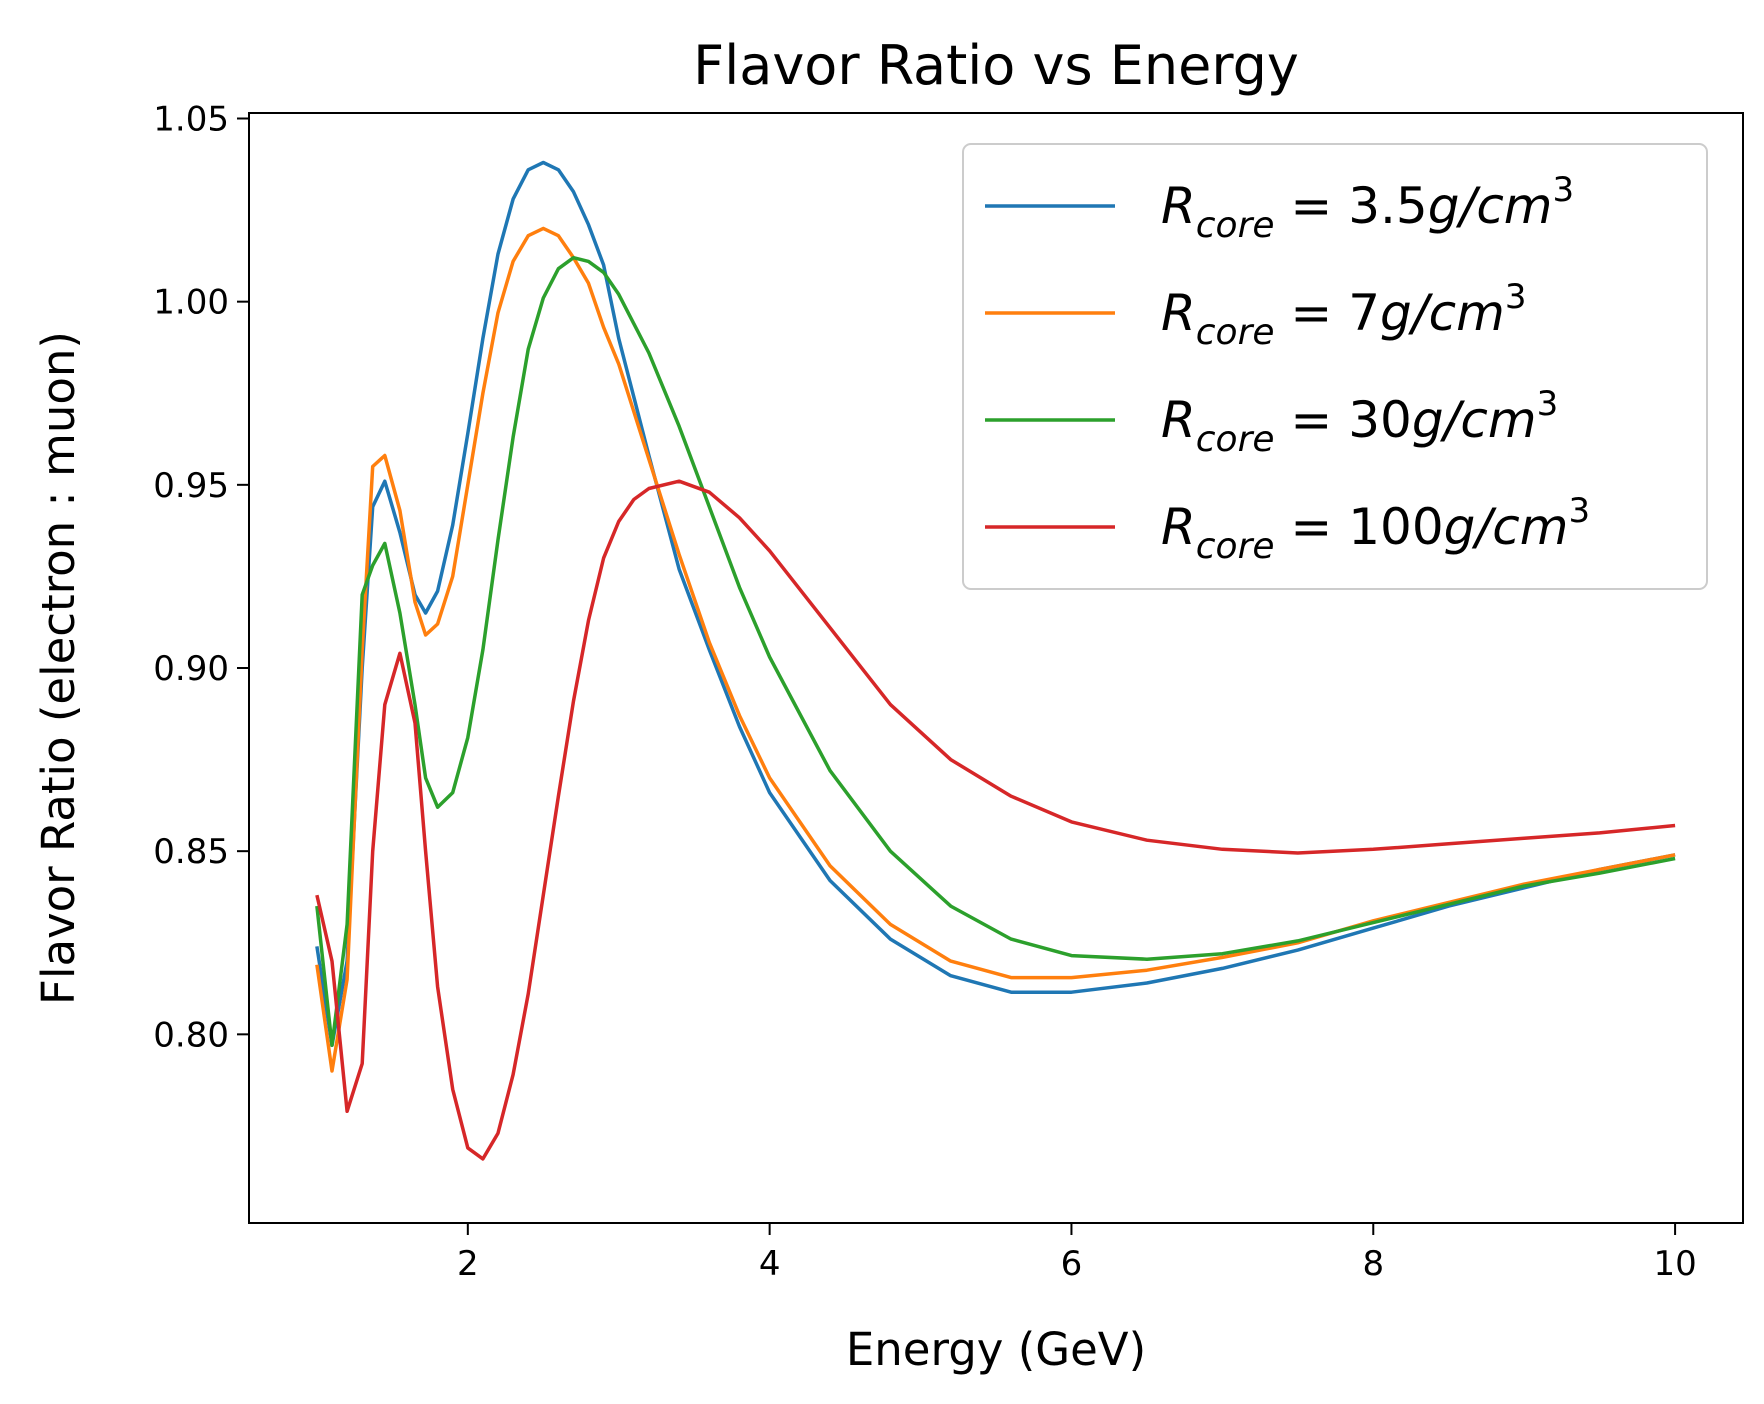 The height and width of the screenshot is (1404, 1764). What do you see at coordinates (191, 669) in the screenshot?
I see `y-tick-label: 0.90` at bounding box center [191, 669].